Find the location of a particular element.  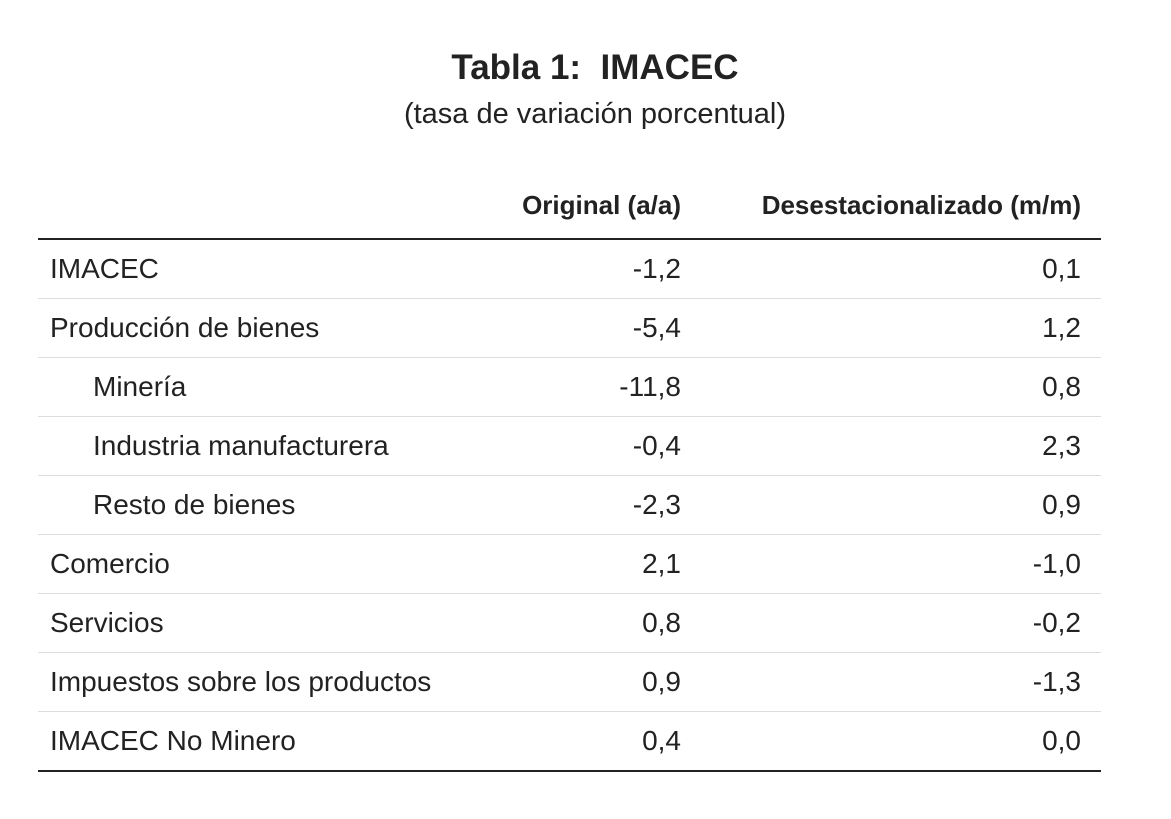

cell-value: -1,0 is located at coordinates (891, 564).